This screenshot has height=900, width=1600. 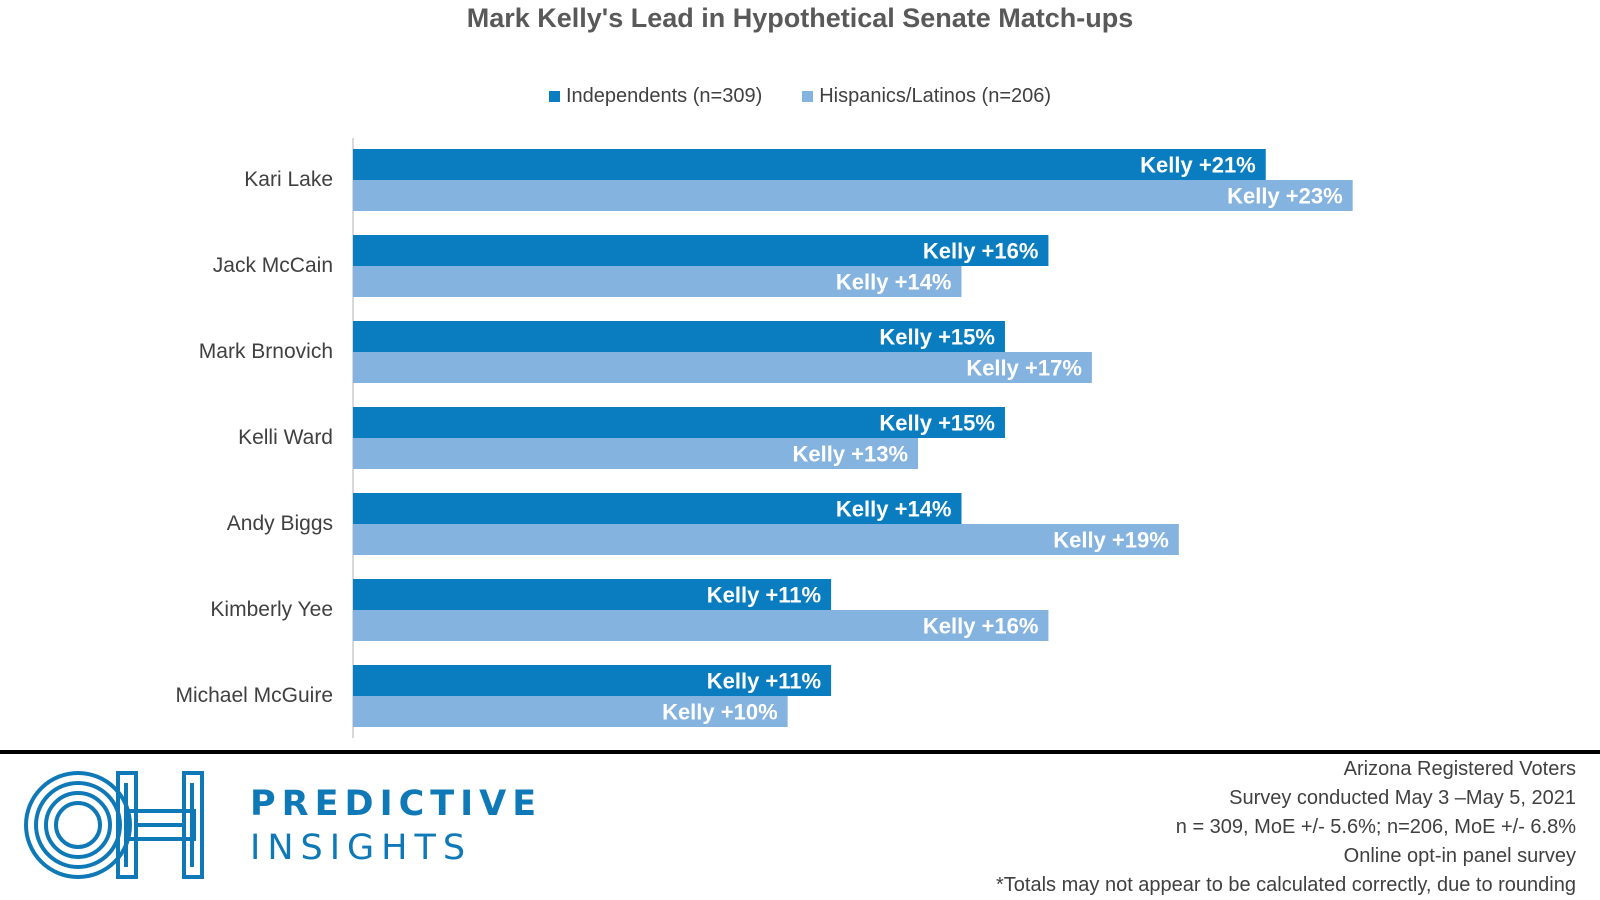 What do you see at coordinates (808, 96) in the screenshot?
I see `legend-swatch-hispanics` at bounding box center [808, 96].